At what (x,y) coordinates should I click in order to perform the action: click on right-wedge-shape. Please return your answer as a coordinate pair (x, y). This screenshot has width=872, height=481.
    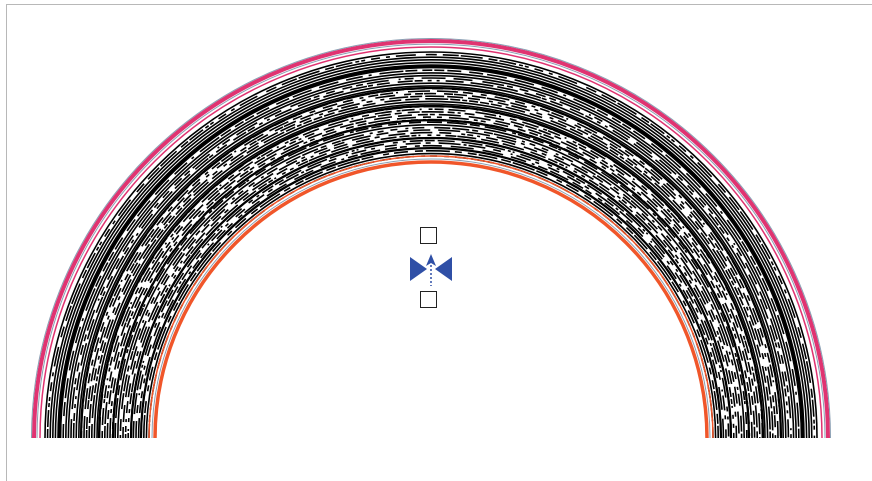
    Looking at the image, I should click on (443, 269).